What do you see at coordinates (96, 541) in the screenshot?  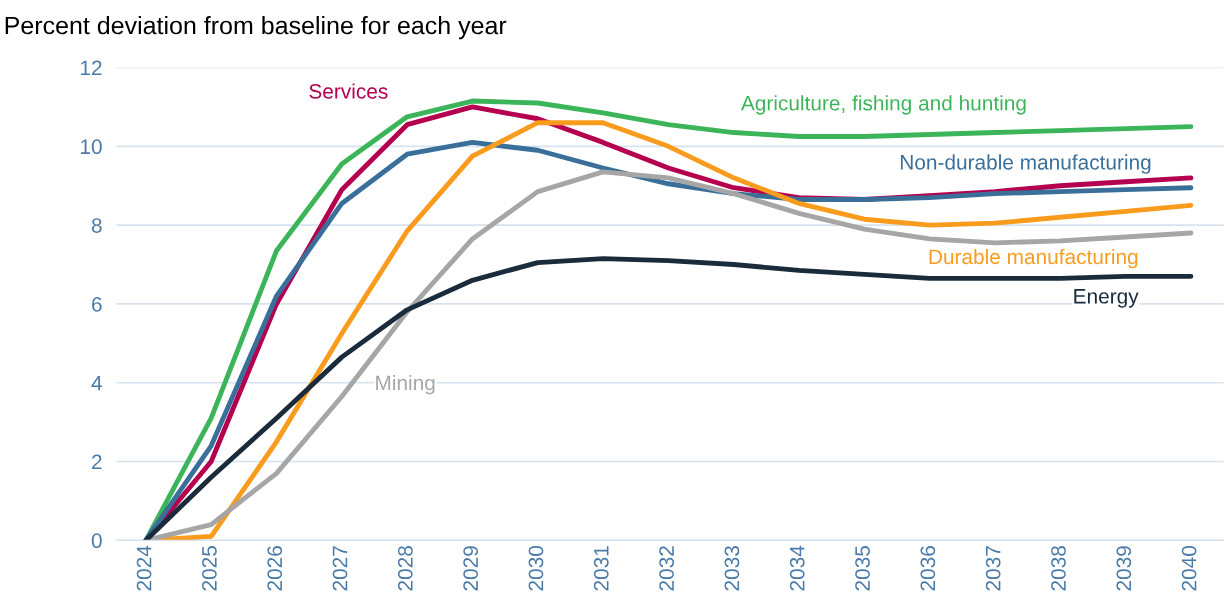 I see `y-tick-label: 0` at bounding box center [96, 541].